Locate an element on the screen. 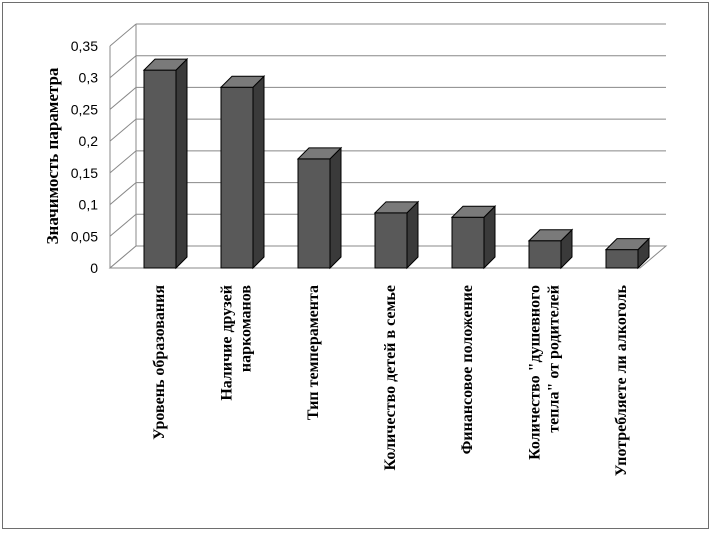 The height and width of the screenshot is (533, 713). y-axis-label: Значимость параметра is located at coordinates (52, 155).